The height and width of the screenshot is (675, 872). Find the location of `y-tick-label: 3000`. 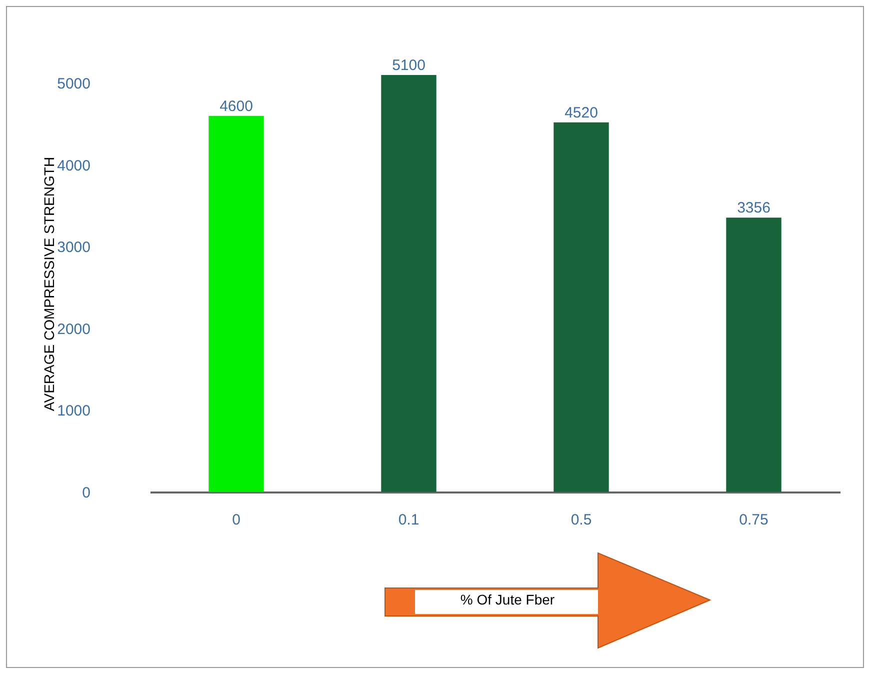

y-tick-label: 3000 is located at coordinates (73, 247).